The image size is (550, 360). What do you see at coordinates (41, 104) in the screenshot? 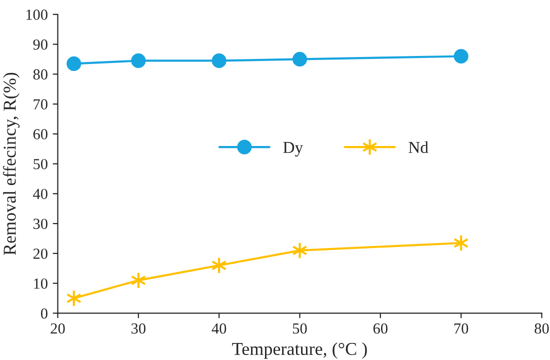
I see `y-tick-label: 70` at bounding box center [41, 104].